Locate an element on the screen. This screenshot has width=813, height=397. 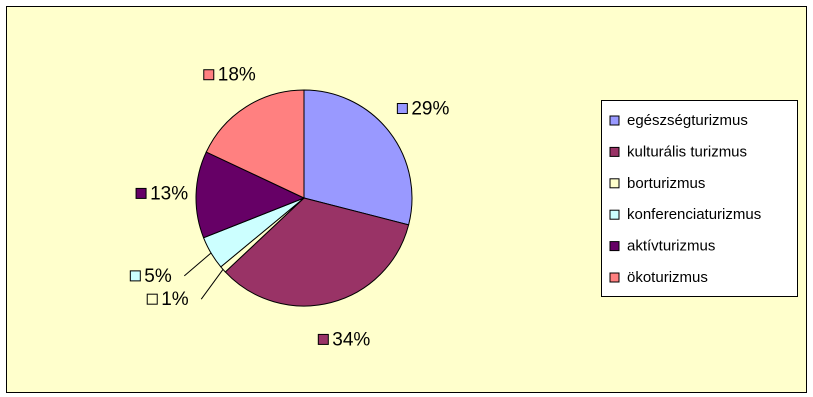
legend-label: kulturális turizmus is located at coordinates (687, 151).